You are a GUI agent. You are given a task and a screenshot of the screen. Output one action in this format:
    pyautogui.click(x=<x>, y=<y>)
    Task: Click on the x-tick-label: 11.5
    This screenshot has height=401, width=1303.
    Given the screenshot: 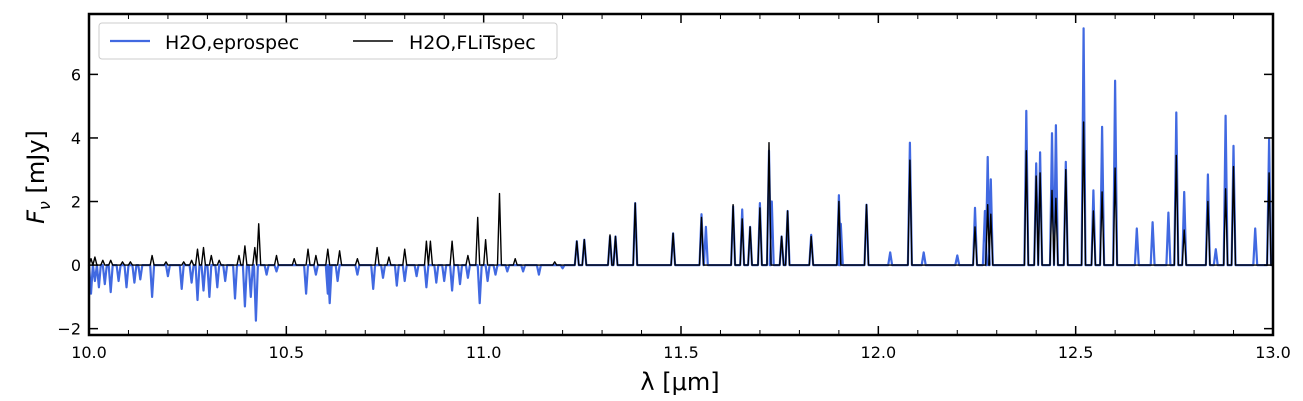 What is the action you would take?
    pyautogui.click(x=681, y=352)
    